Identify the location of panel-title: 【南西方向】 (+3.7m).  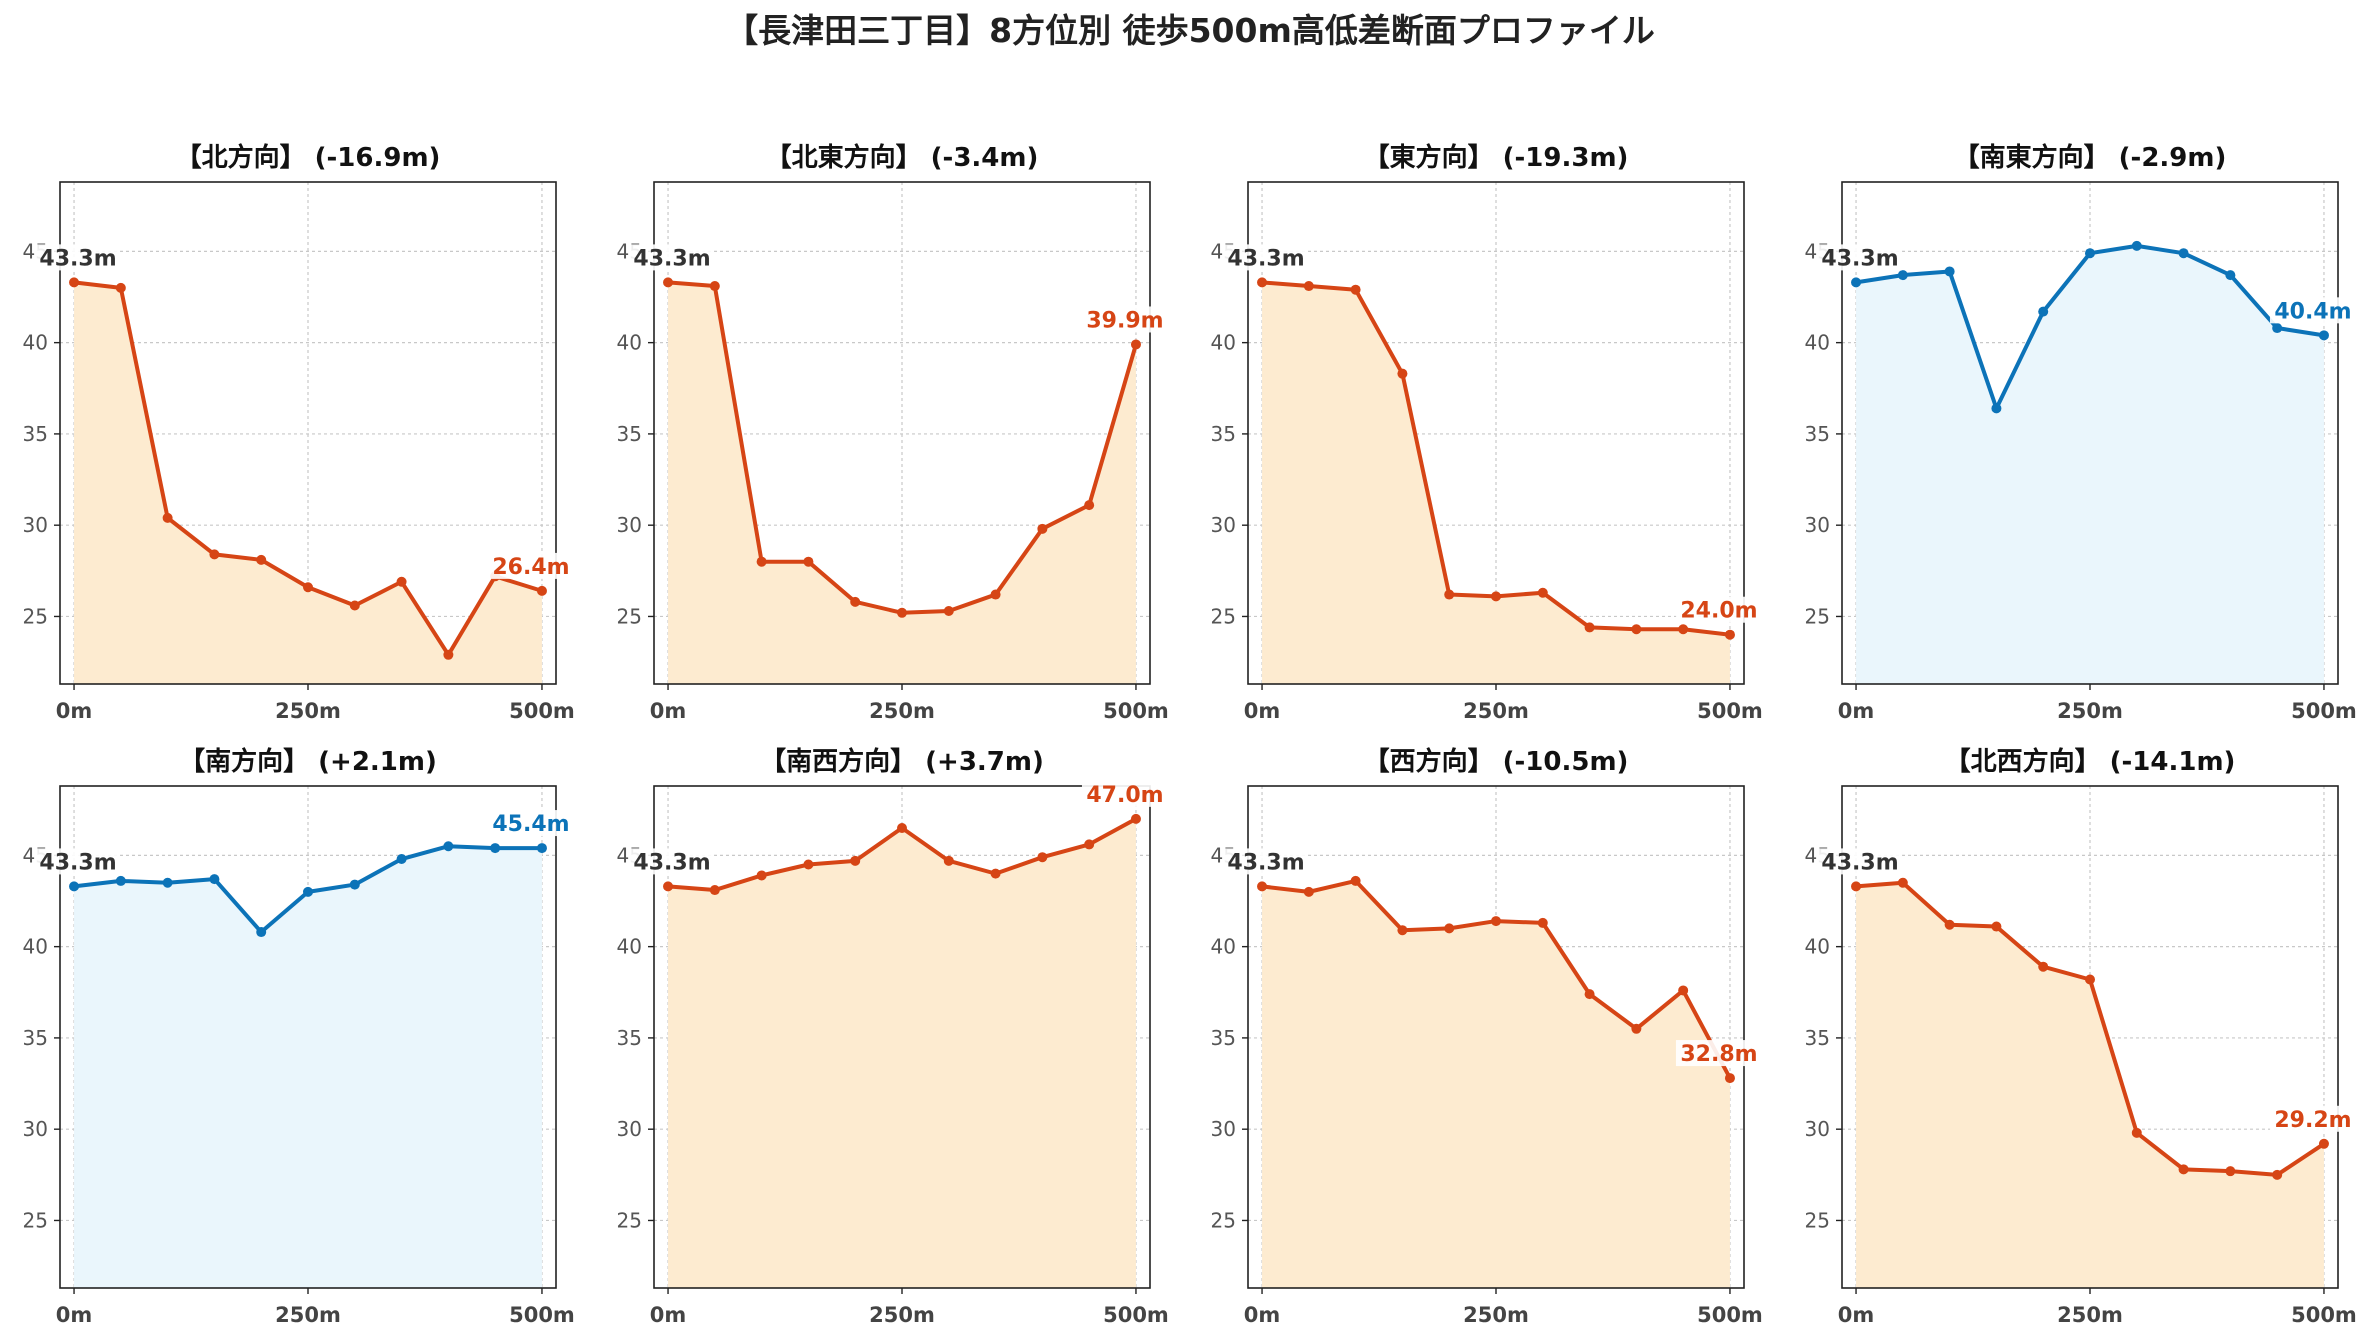
(902, 761).